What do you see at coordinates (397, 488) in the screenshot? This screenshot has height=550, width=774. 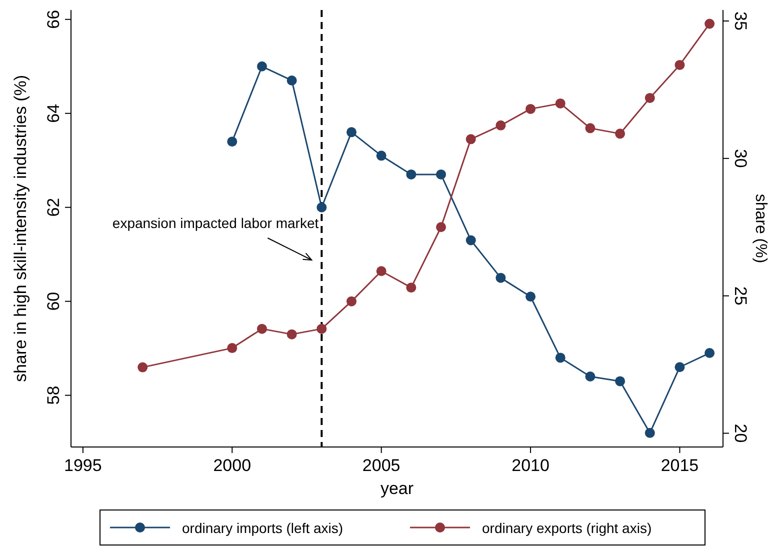 I see `x-axis-title: year` at bounding box center [397, 488].